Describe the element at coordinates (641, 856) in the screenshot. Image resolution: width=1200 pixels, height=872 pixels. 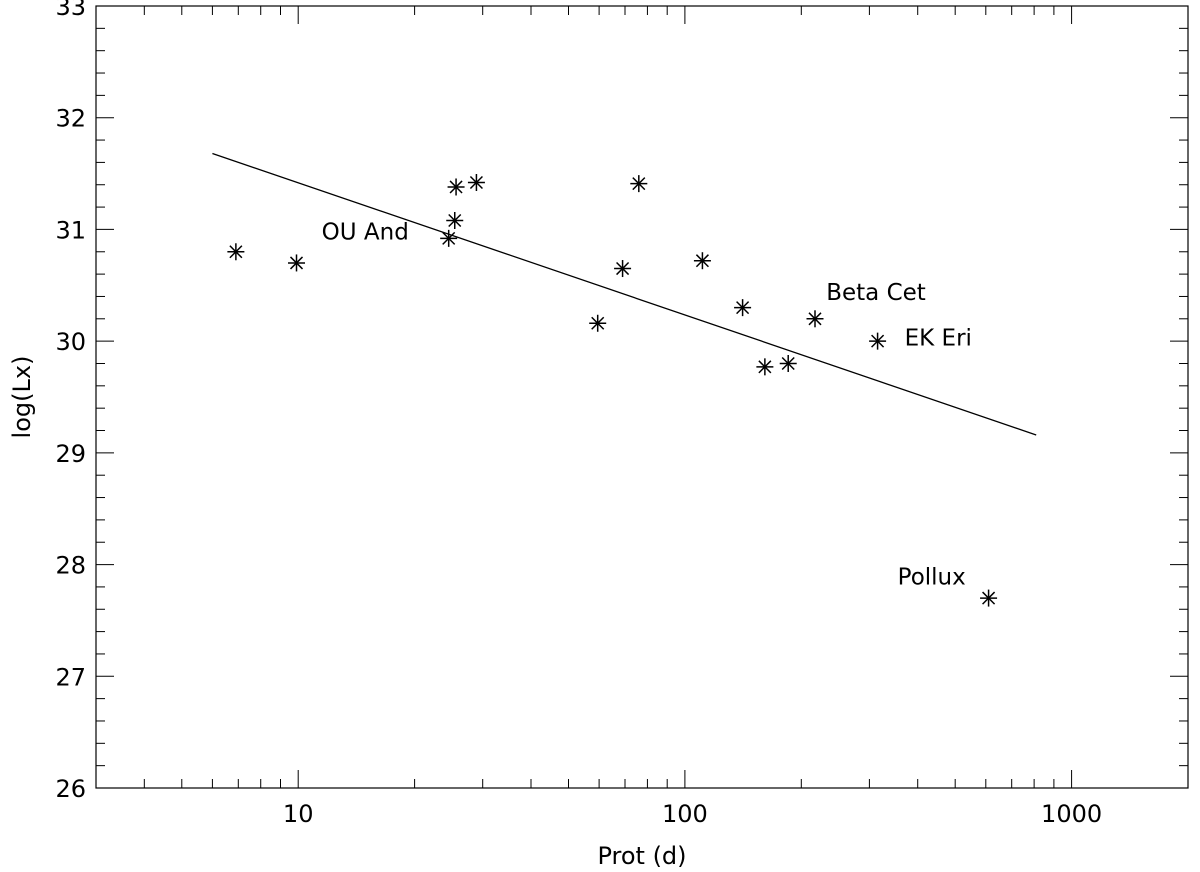
I see `x-axis-label: Prot (d)` at that location.